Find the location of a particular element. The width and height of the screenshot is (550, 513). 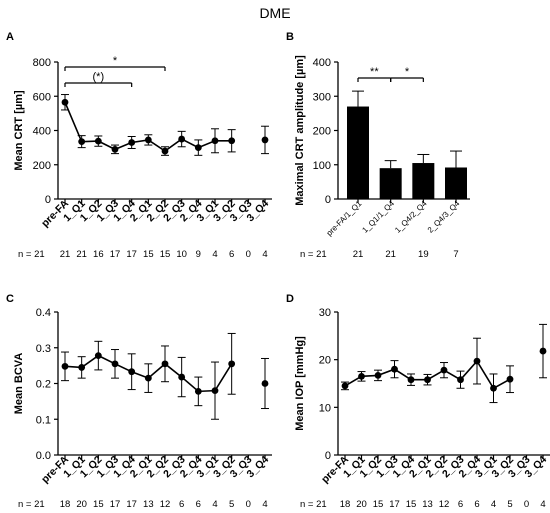

n-value: 7 is located at coordinates (455, 254).